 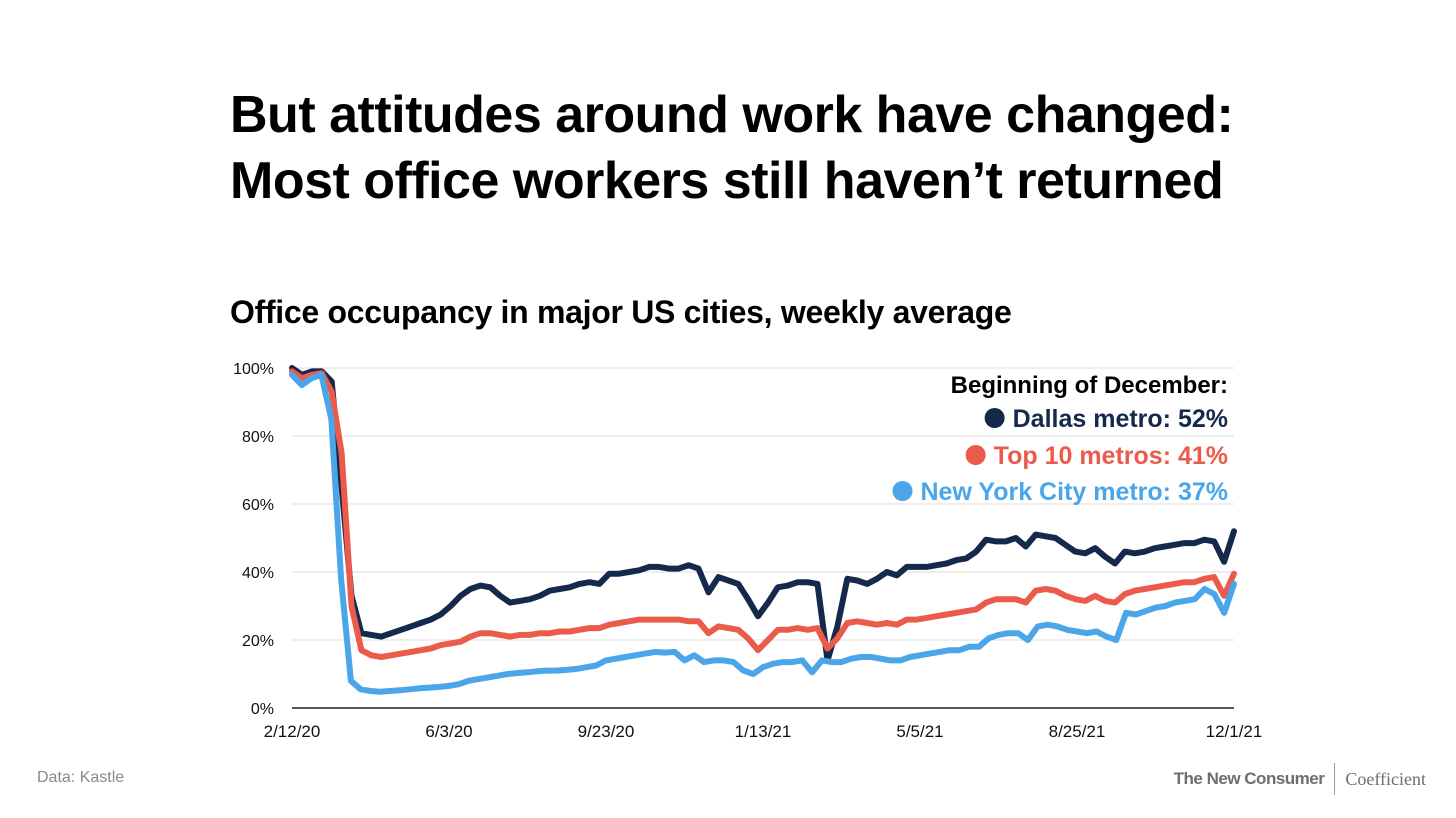 What do you see at coordinates (732, 115) in the screenshot?
I see `headline-line-1: But attitudes around work have changed:` at bounding box center [732, 115].